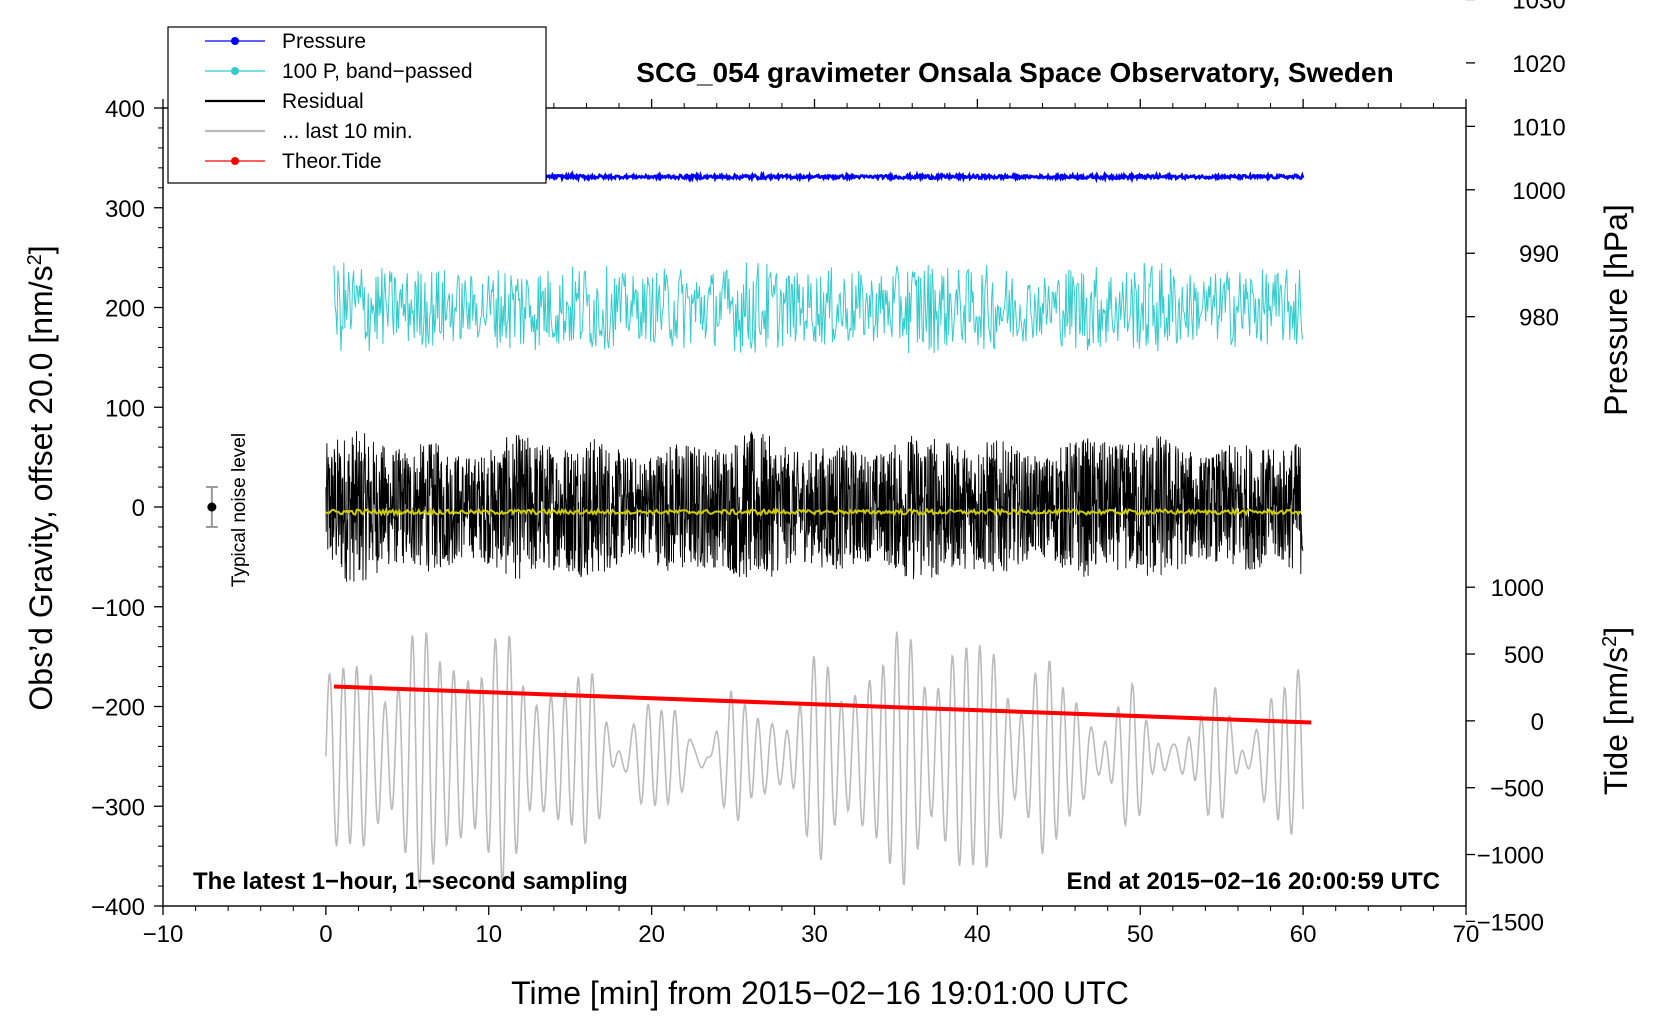 Image resolution: width=1660 pixels, height=1025 pixels. Describe the element at coordinates (1538, 191) in the screenshot. I see `pressure-tick-label: 1000` at that location.